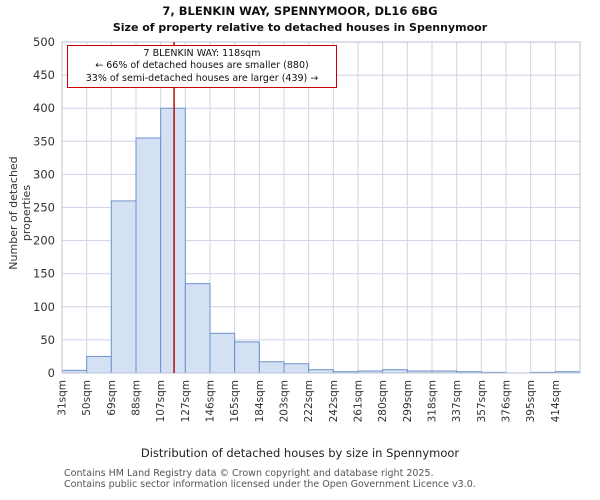 This screenshot has width=600, height=500. I want to click on y-tick-label: 50, so click(47, 340).